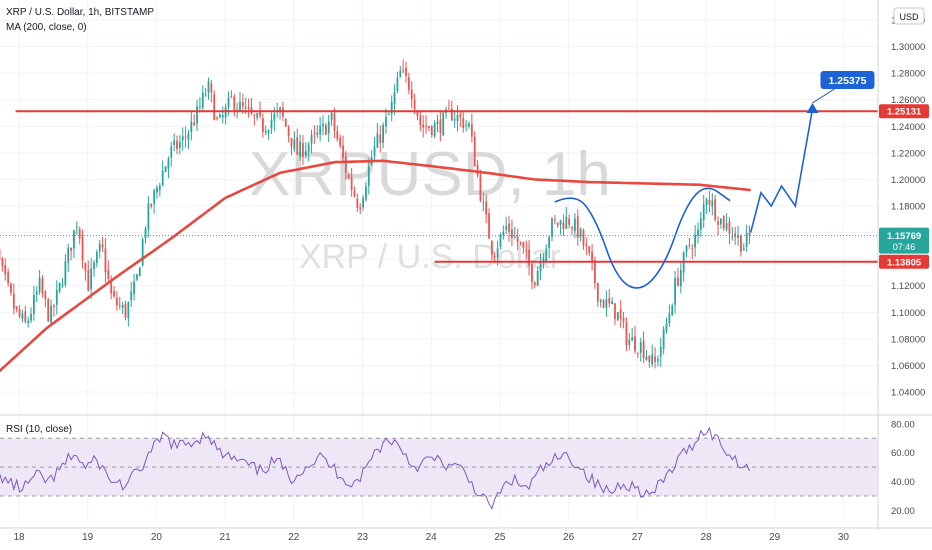 The image size is (932, 550). What do you see at coordinates (439, 468) in the screenshot?
I see `rsi-panel` at bounding box center [439, 468].